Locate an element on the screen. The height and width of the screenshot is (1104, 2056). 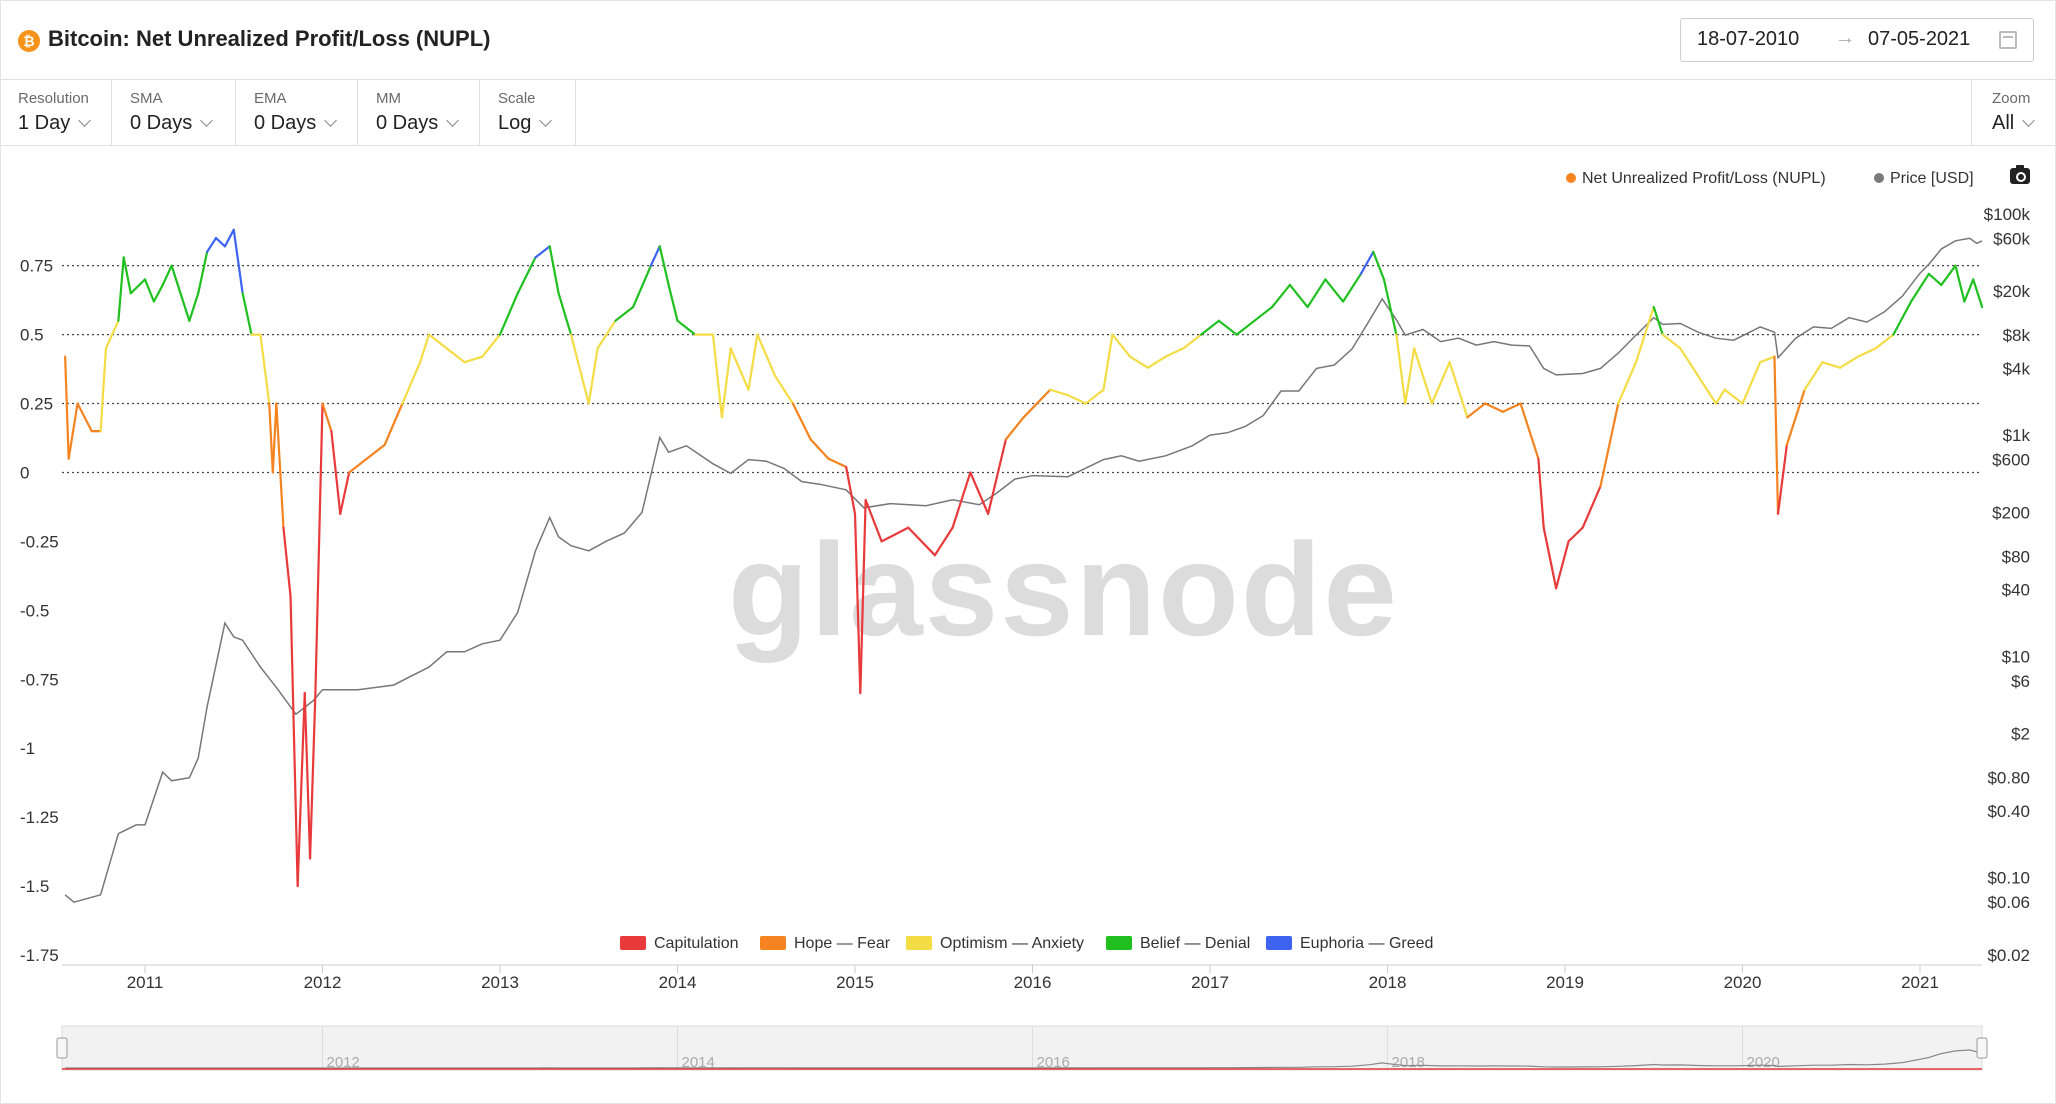
scale-value: Log is located at coordinates (525, 123).